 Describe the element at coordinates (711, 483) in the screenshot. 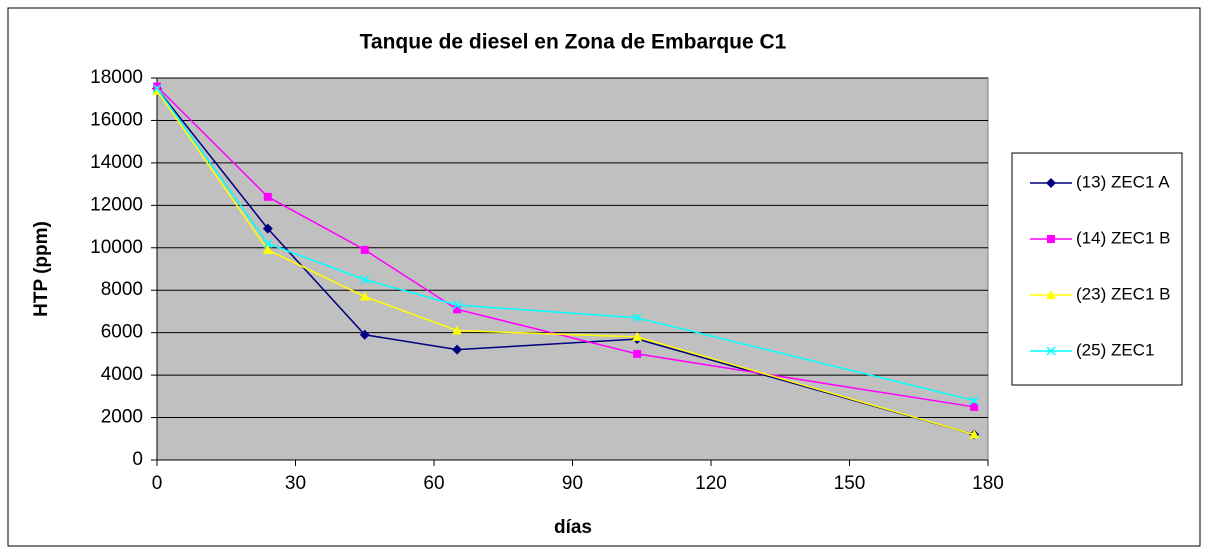

I see `x-tick-label: 120` at that location.